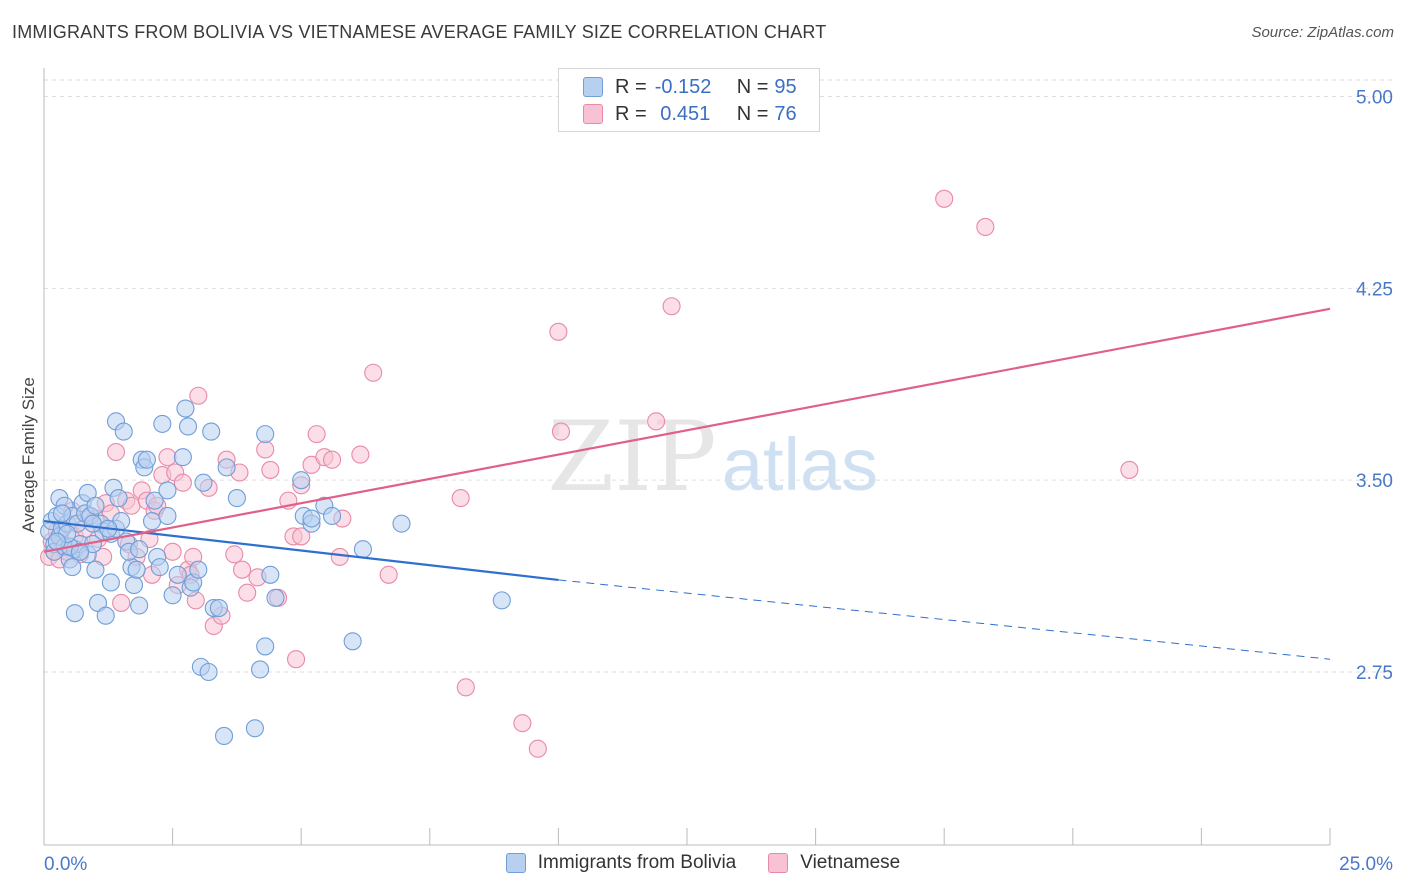  Describe the element at coordinates (944, 619) in the screenshot. I see `bolivia-trend-extension` at that location.